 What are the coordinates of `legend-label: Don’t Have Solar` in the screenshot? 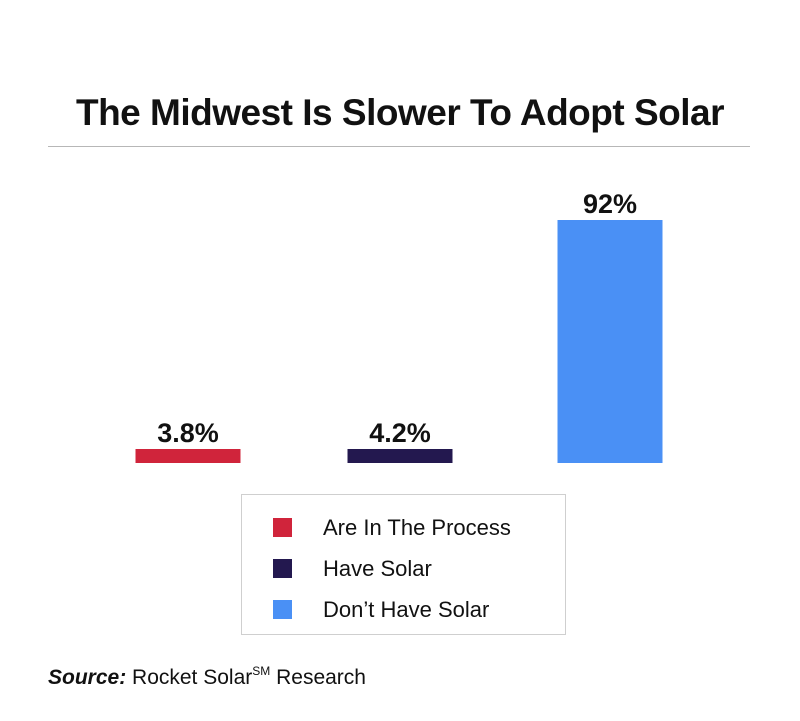 It's located at (406, 609).